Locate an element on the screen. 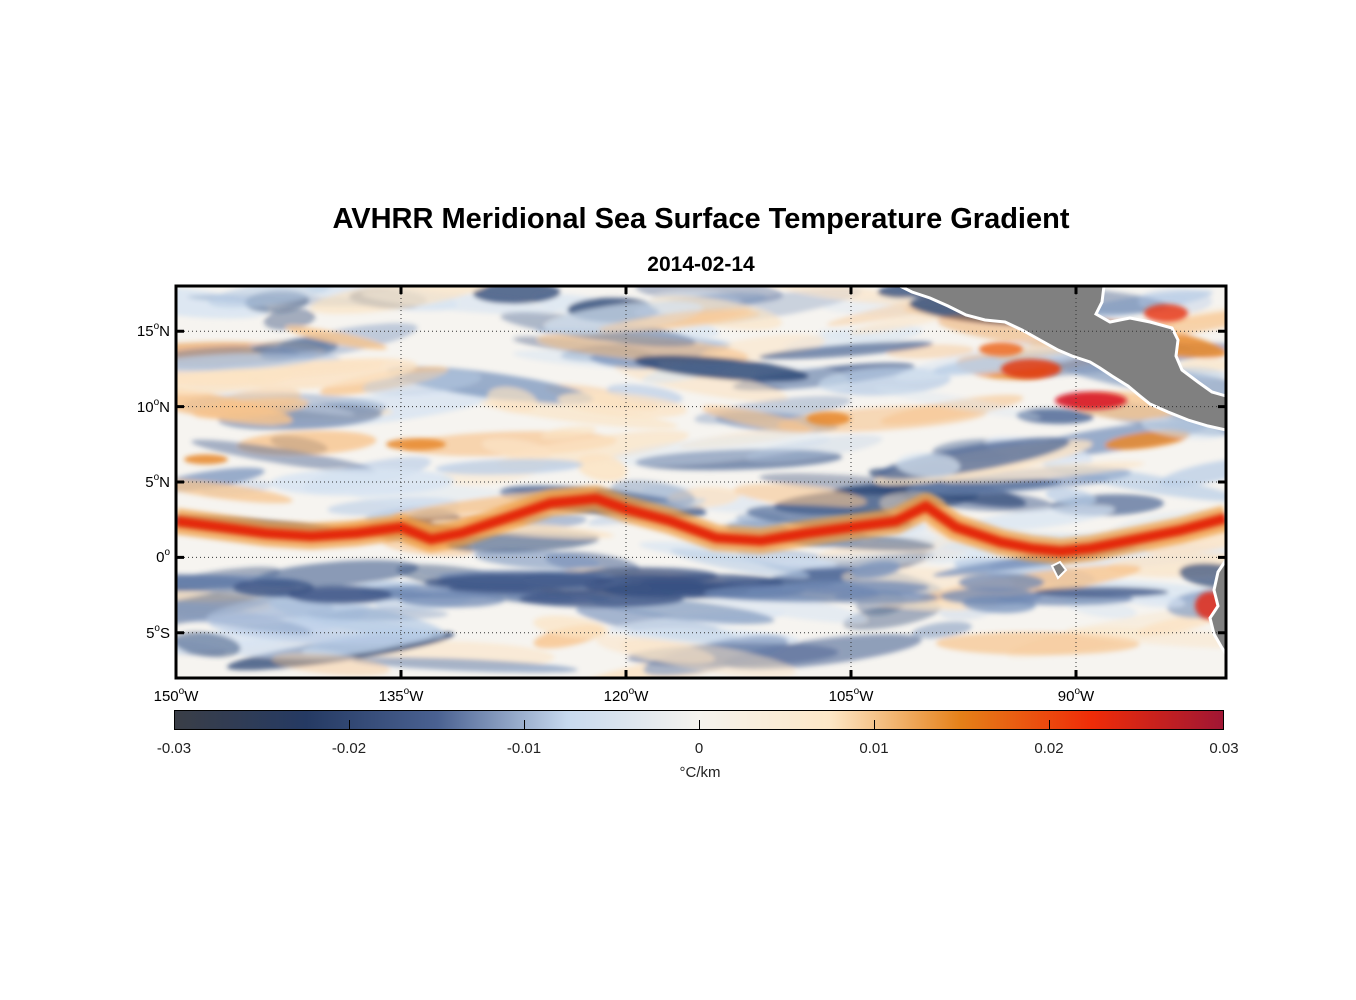  colorbar-tick-label: 0.02 is located at coordinates (1049, 748).